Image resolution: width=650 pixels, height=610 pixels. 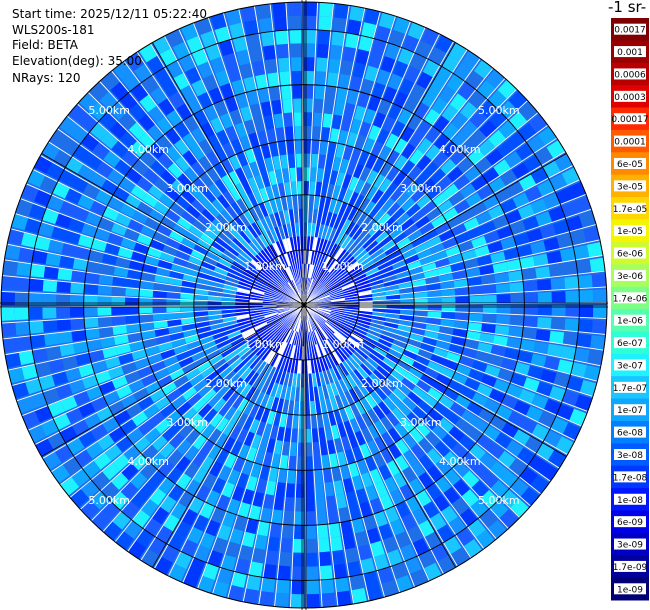 I want to click on range-ring-label: 1.00km, so click(x=343, y=344).